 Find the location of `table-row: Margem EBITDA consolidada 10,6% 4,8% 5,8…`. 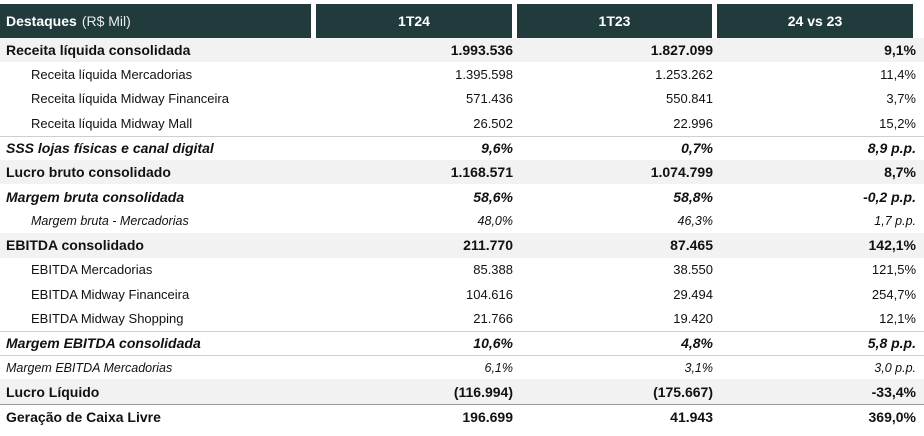

table-row: Margem EBITDA consolidada 10,6% 4,8% 5,8… is located at coordinates (462, 342).